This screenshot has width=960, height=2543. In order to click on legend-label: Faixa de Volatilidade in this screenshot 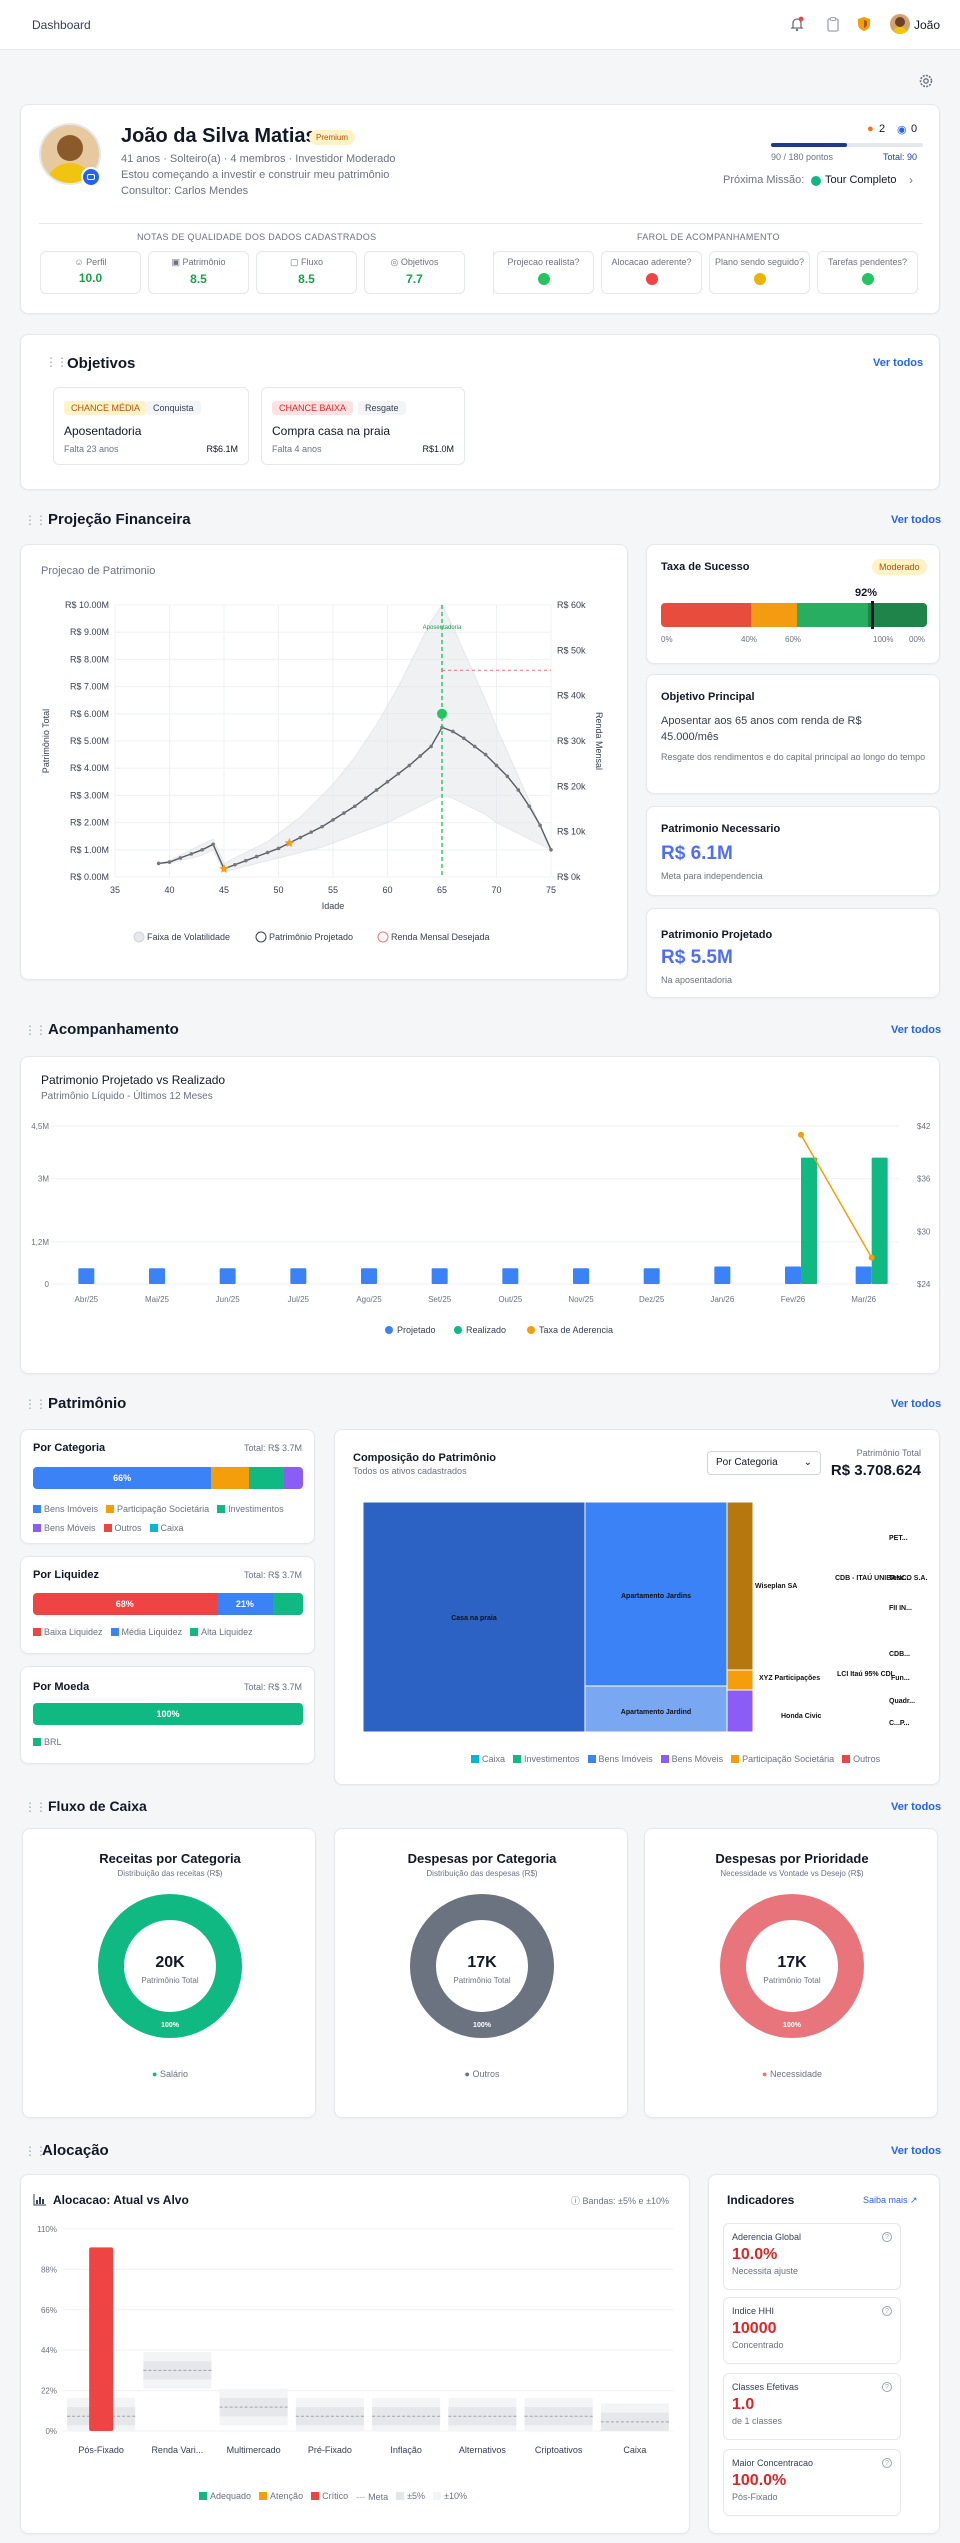, I will do `click(188, 937)`.